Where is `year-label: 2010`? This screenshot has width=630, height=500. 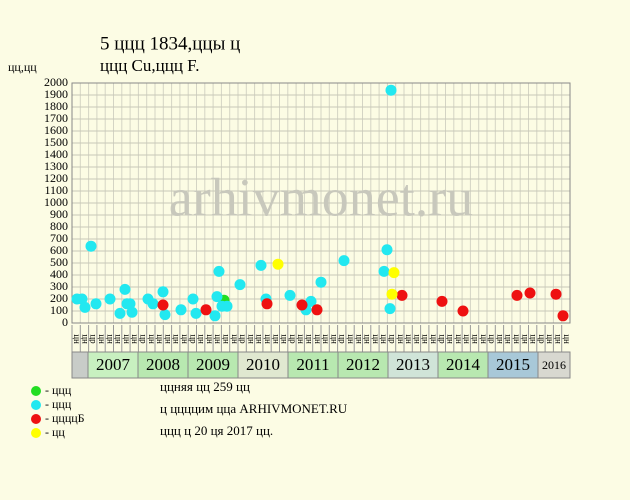 year-label: 2010 is located at coordinates (263, 364).